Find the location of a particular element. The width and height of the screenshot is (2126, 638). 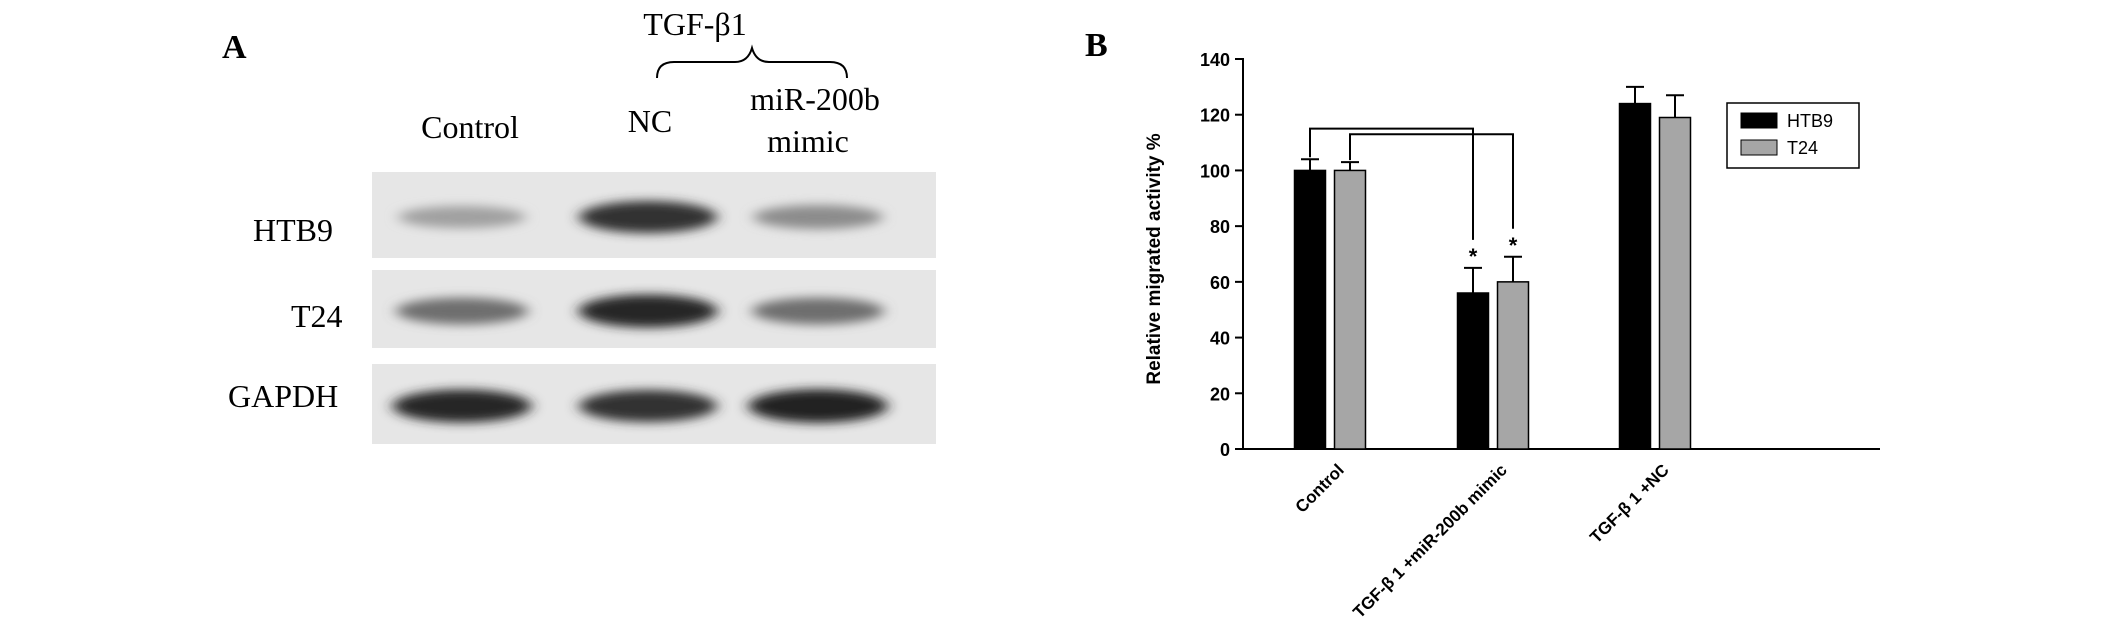

lane-label-mimic: mimic is located at coordinates (808, 141).